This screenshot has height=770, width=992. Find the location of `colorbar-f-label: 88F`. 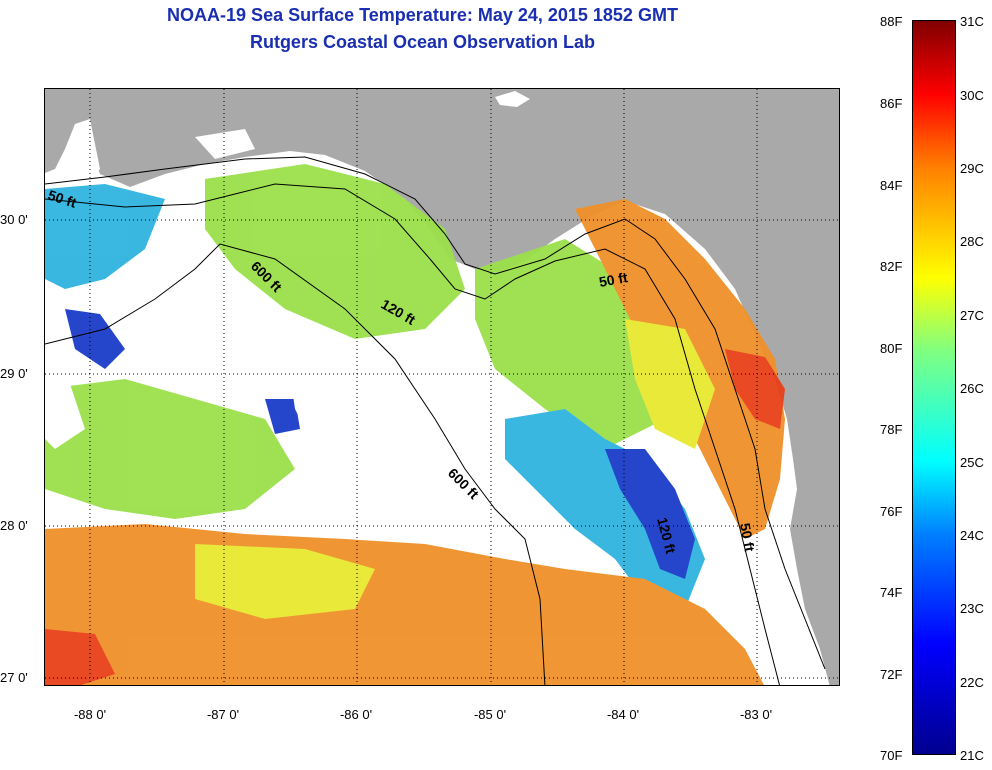

colorbar-f-label: 88F is located at coordinates (891, 21).